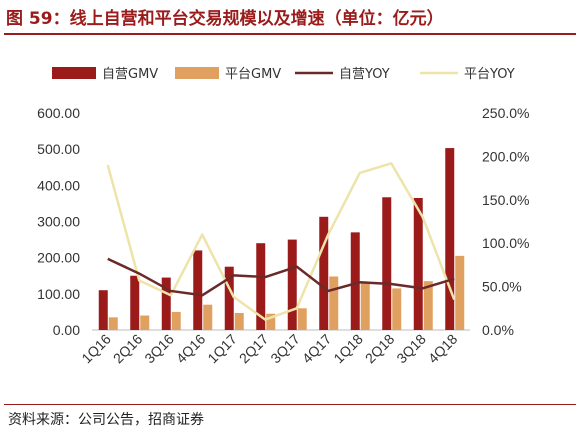 The height and width of the screenshot is (437, 580). I want to click on source-rule, so click(290, 404).